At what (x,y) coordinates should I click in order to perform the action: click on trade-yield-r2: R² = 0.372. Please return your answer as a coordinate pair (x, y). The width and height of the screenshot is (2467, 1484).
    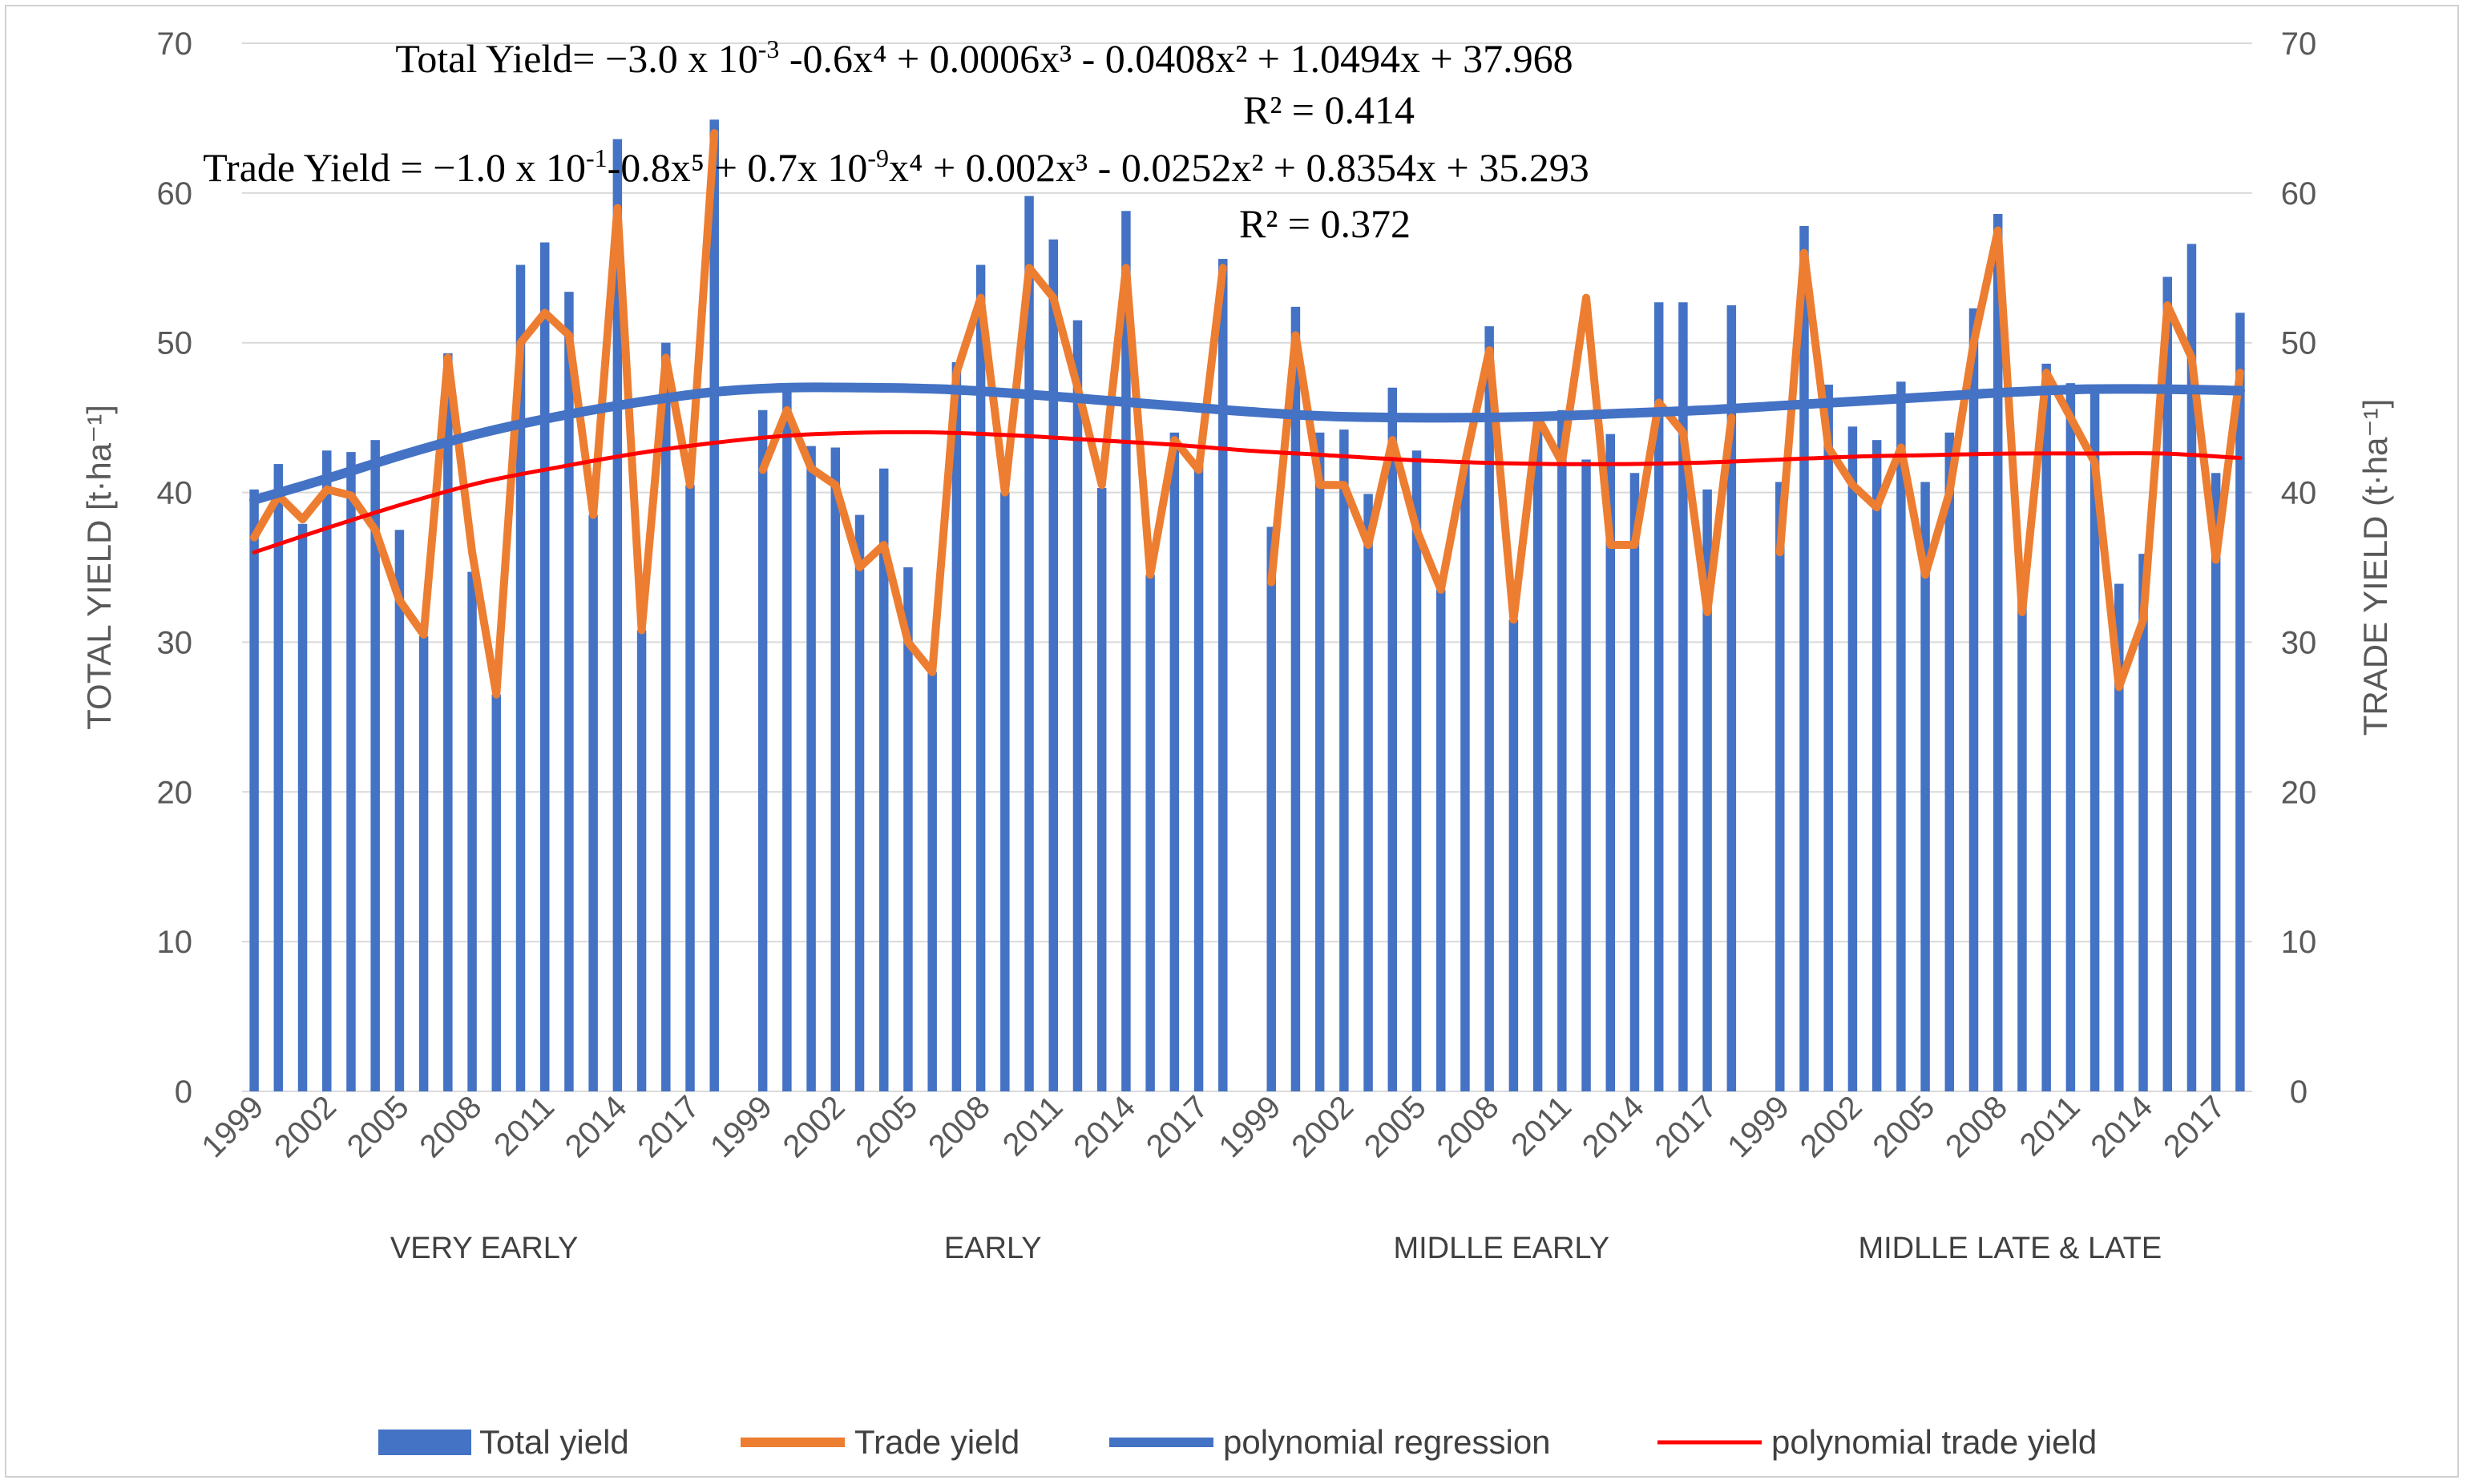
    Looking at the image, I should click on (1325, 223).